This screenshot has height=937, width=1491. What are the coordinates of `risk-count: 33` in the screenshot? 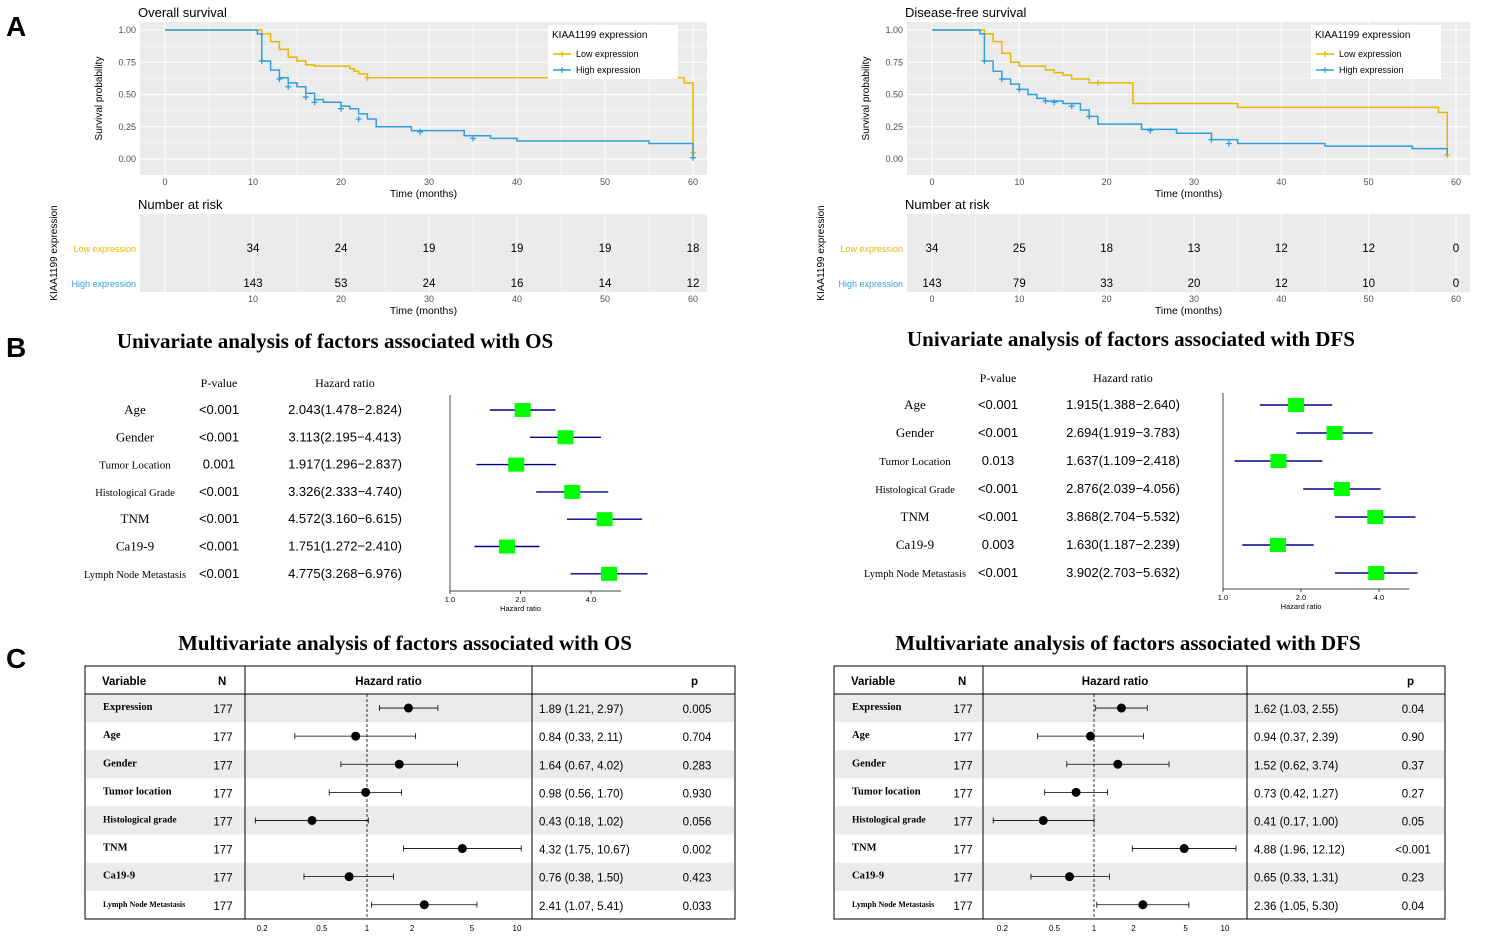 It's located at (1106, 284).